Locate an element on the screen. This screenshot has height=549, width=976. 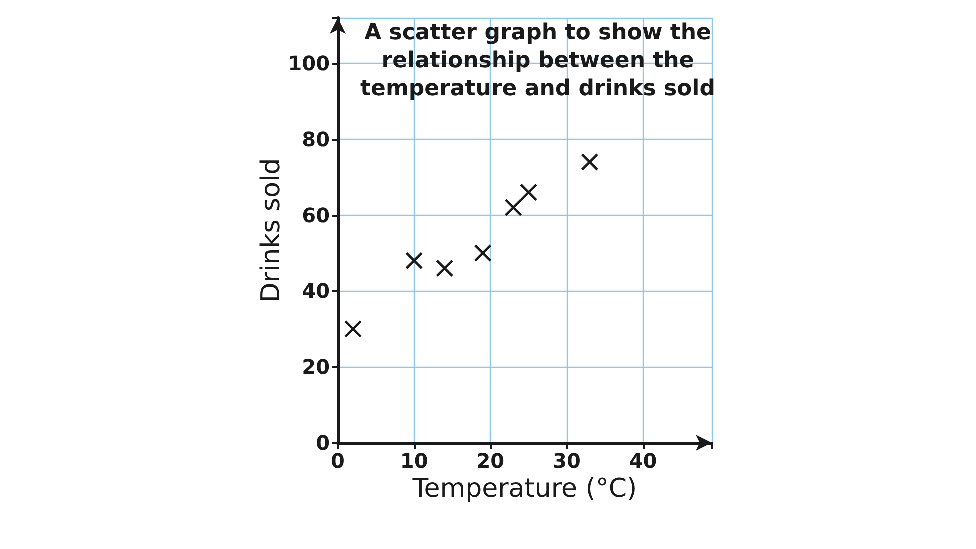
y-tick-label: 60 is located at coordinates (316, 215).